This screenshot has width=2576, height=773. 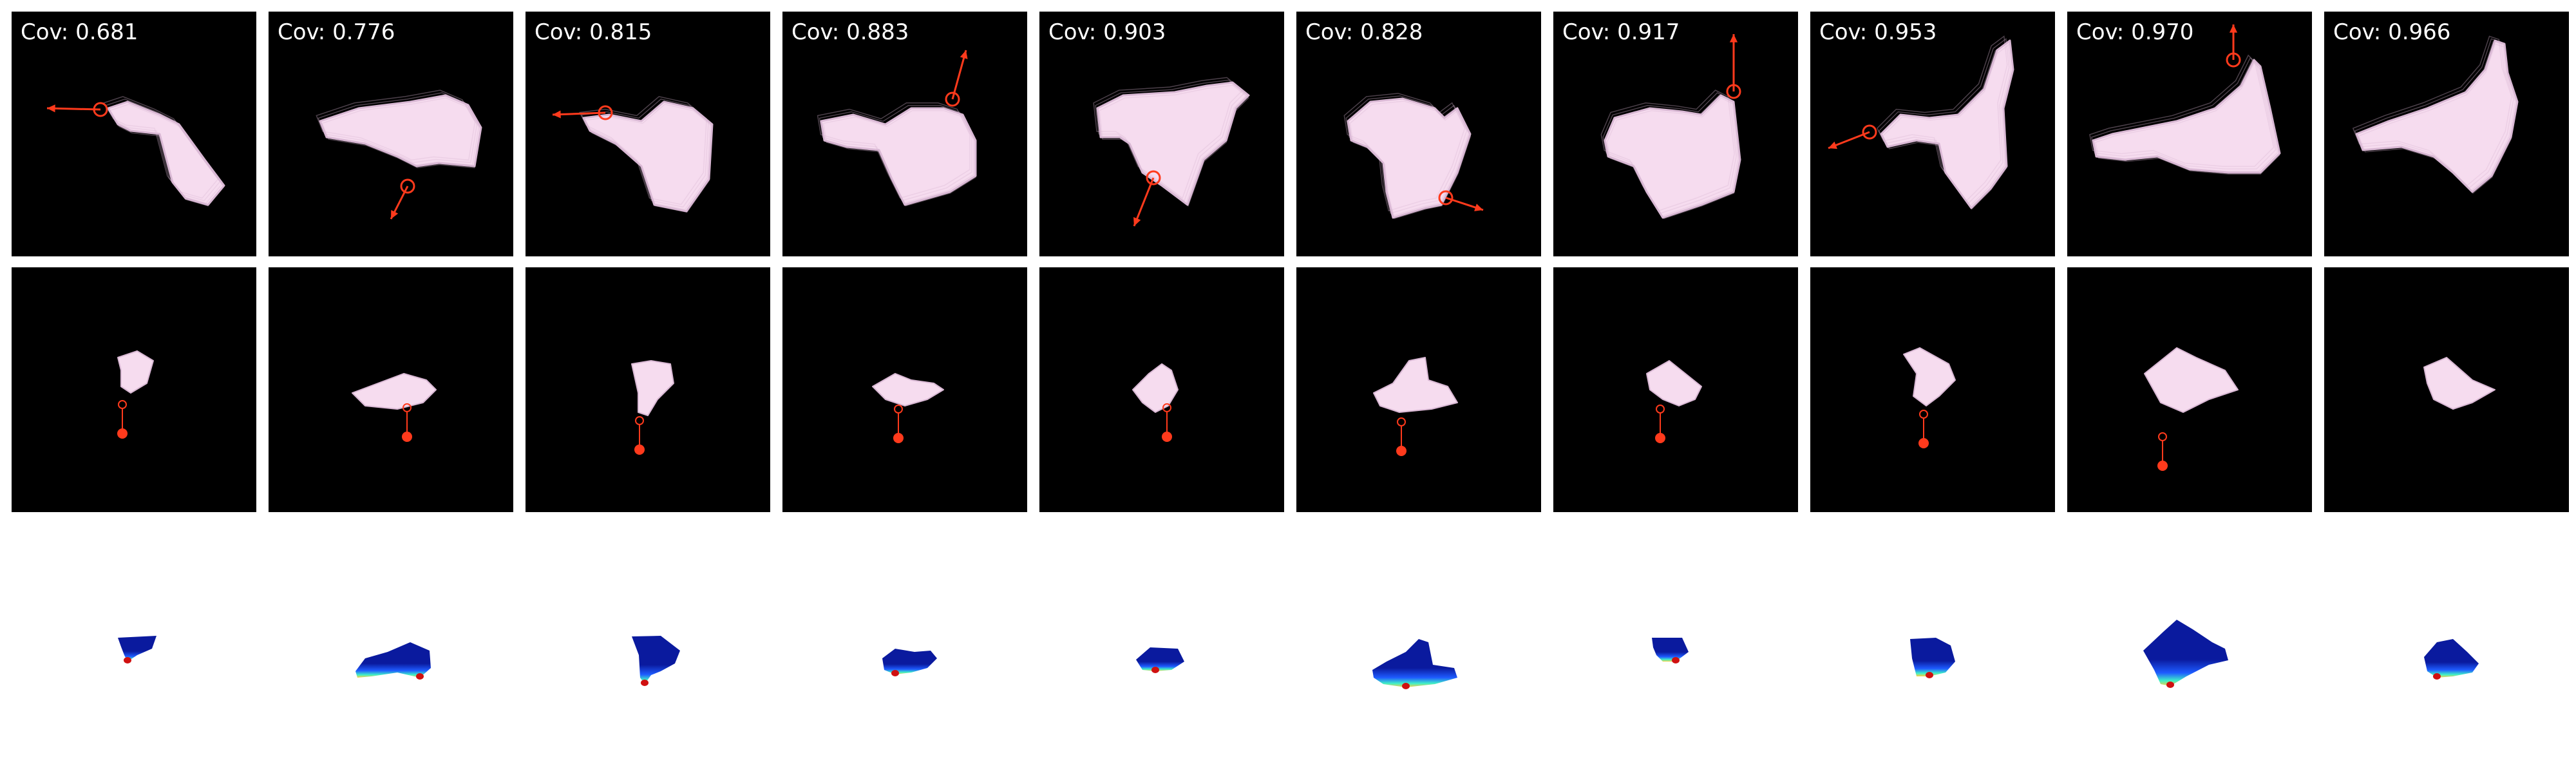 I want to click on rendered-view-tile: Cov: 0.966, so click(x=2446, y=134).